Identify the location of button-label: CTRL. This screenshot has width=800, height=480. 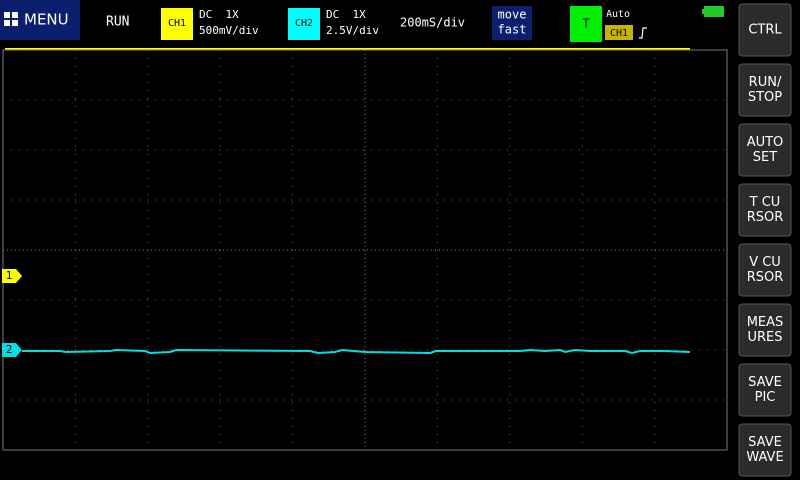
(765, 30).